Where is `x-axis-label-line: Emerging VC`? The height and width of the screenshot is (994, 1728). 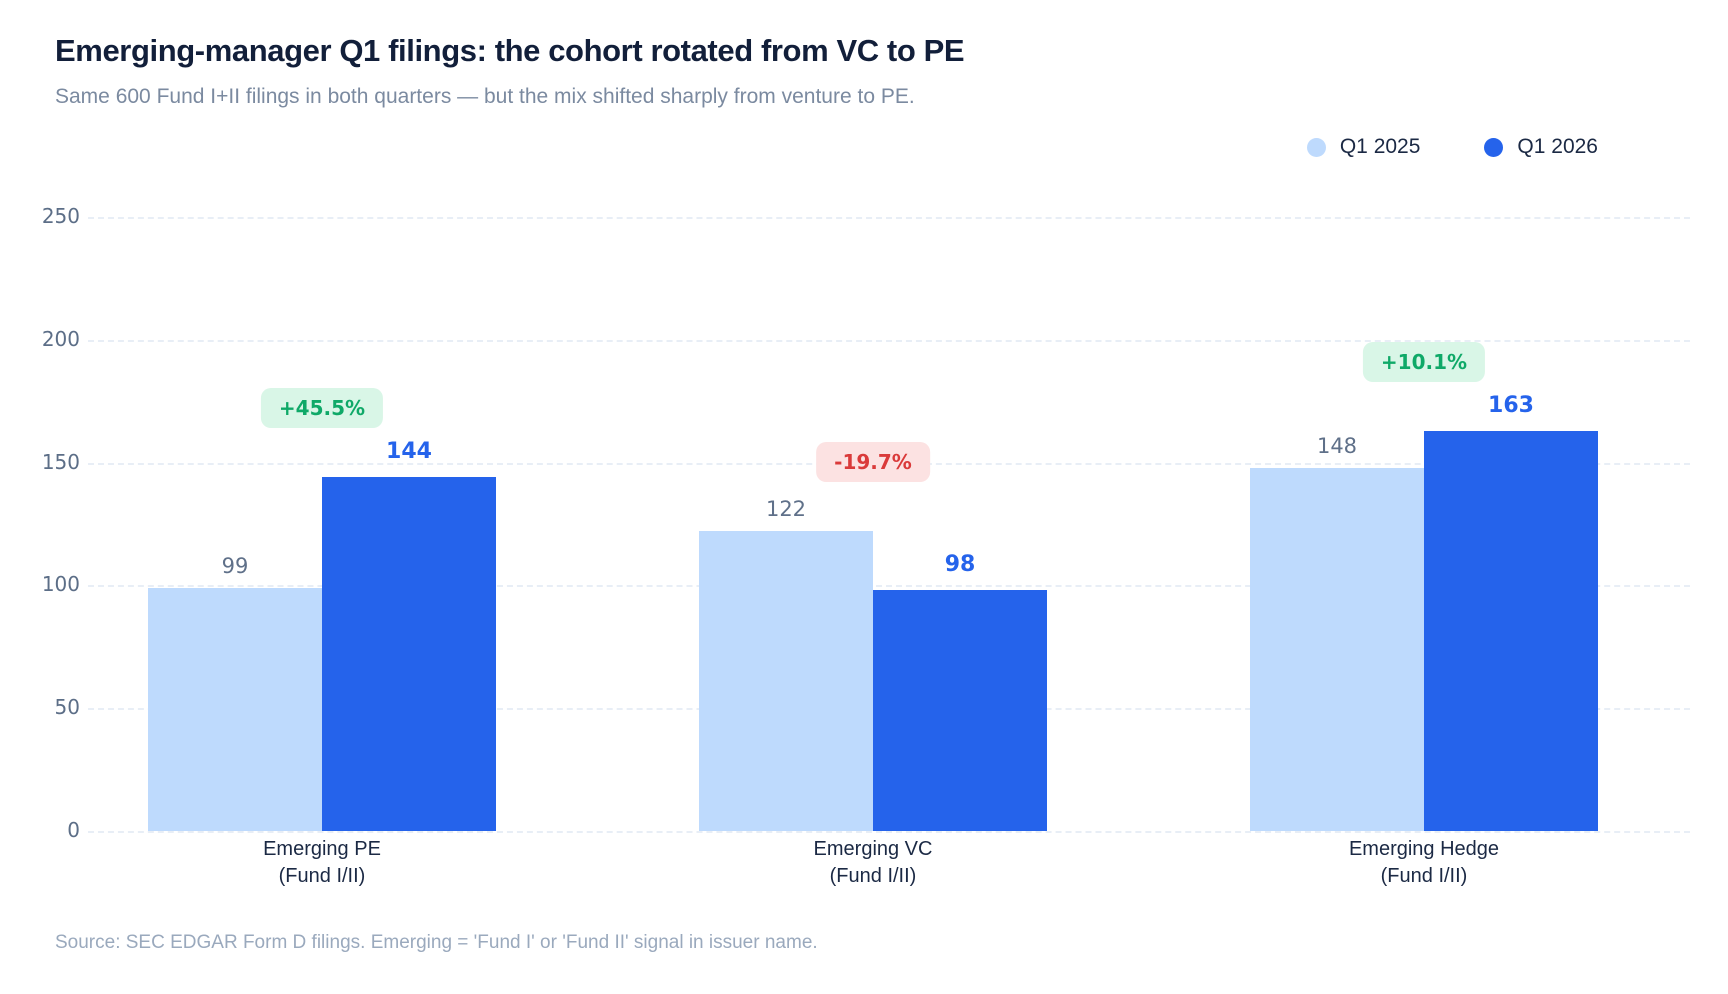 x-axis-label-line: Emerging VC is located at coordinates (873, 849).